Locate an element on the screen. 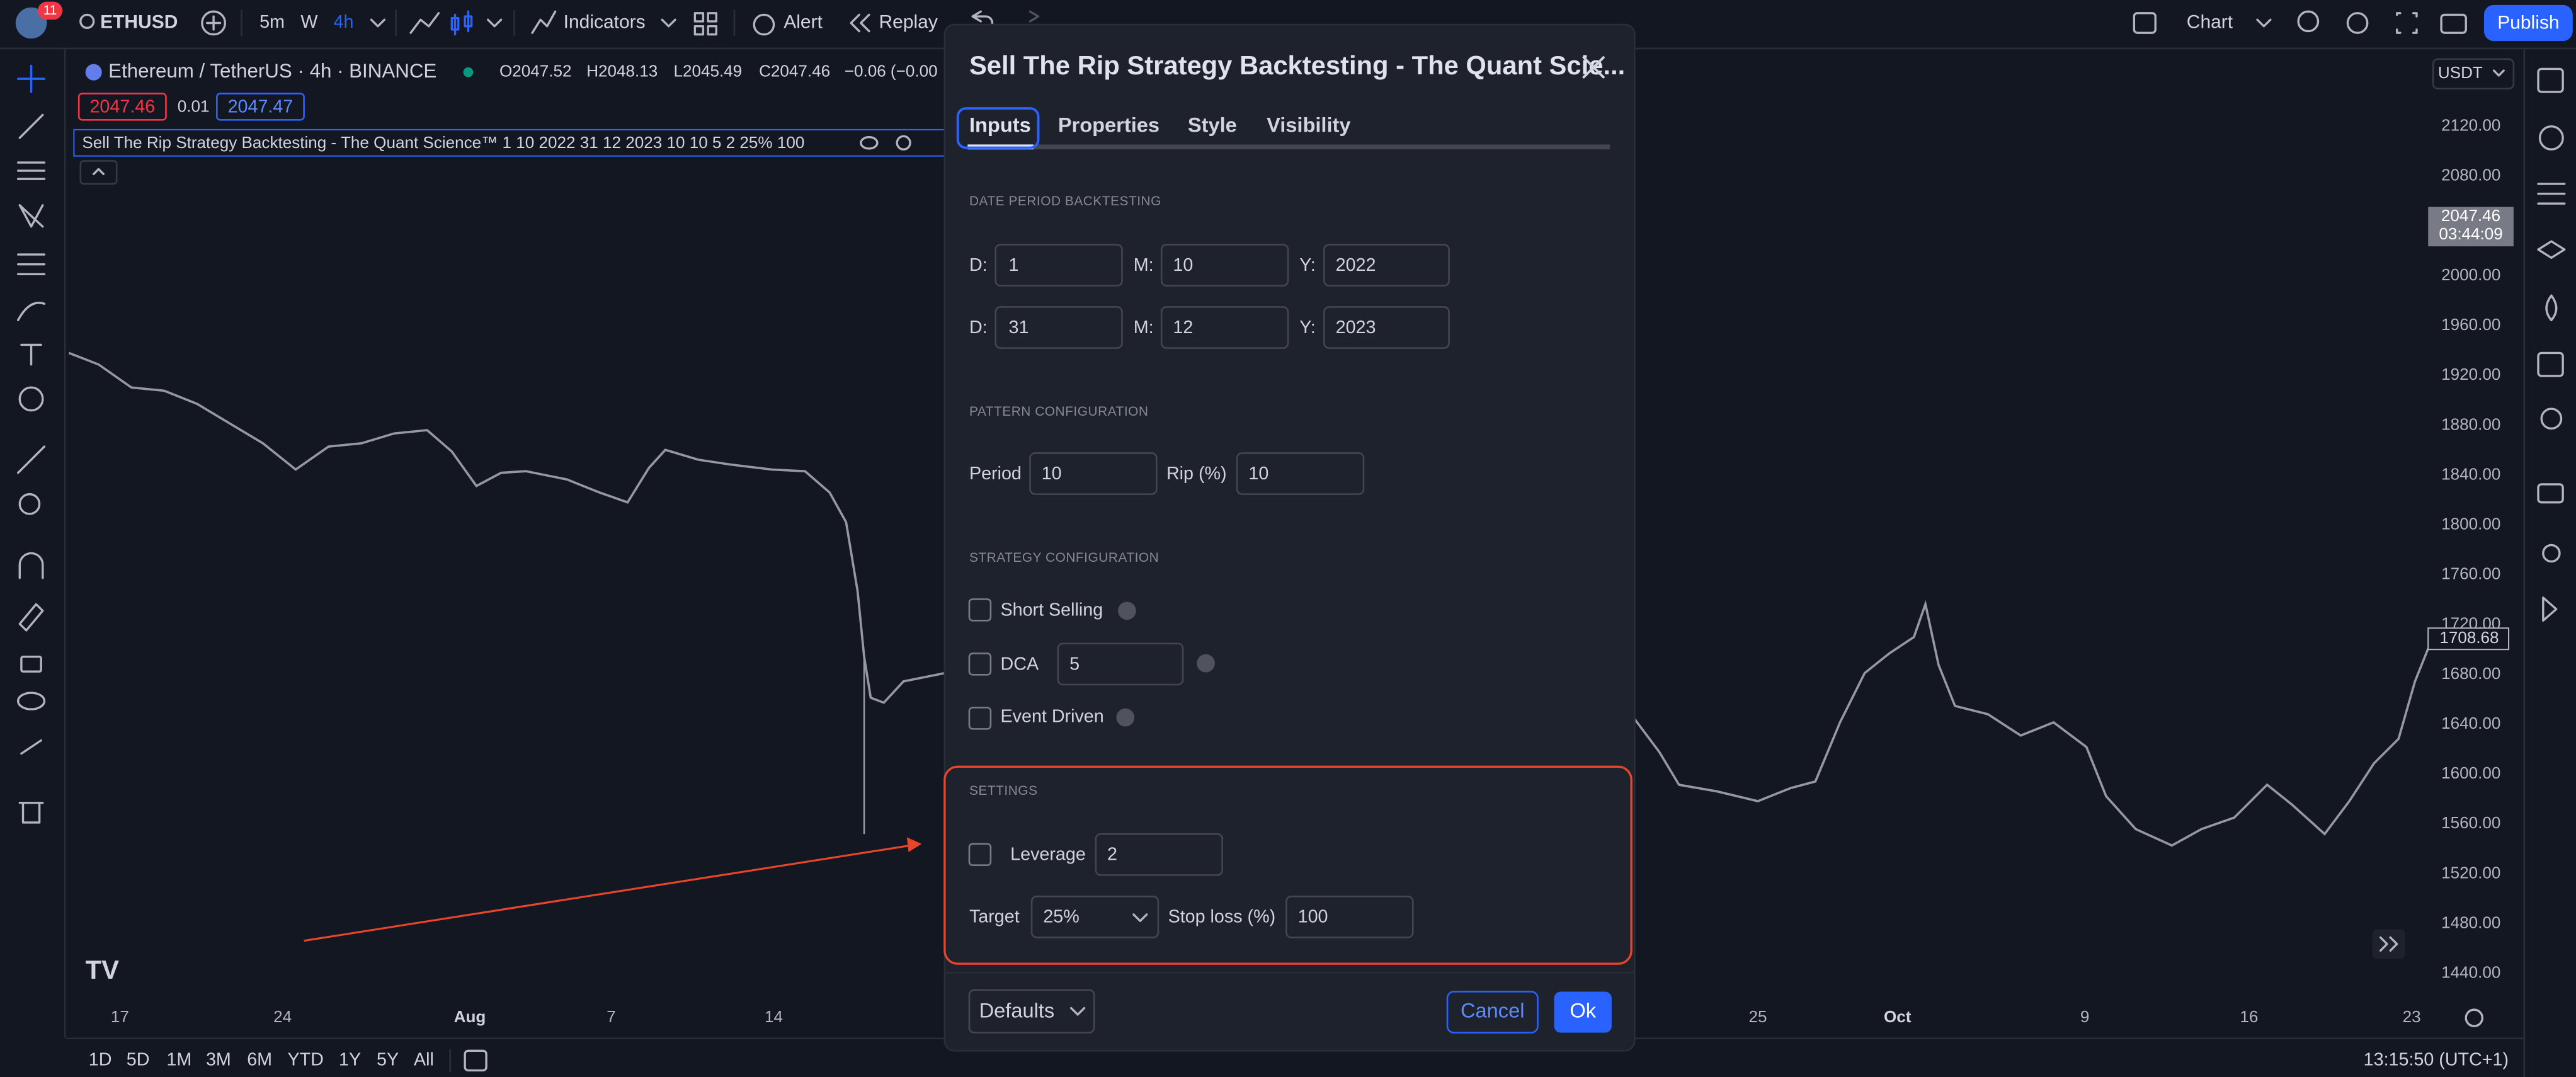 The width and height of the screenshot is (2576, 1077). close-button is located at coordinates (1593, 67).